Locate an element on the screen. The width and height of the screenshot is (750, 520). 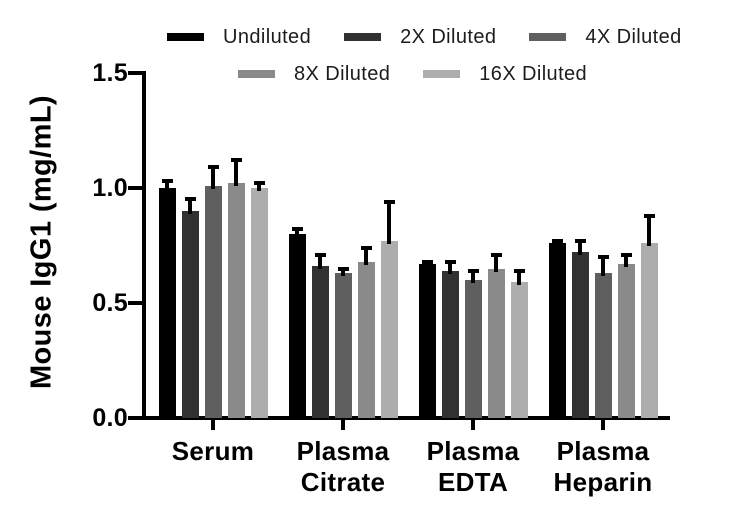
legend-label: 16X Diluted is located at coordinates (533, 73).